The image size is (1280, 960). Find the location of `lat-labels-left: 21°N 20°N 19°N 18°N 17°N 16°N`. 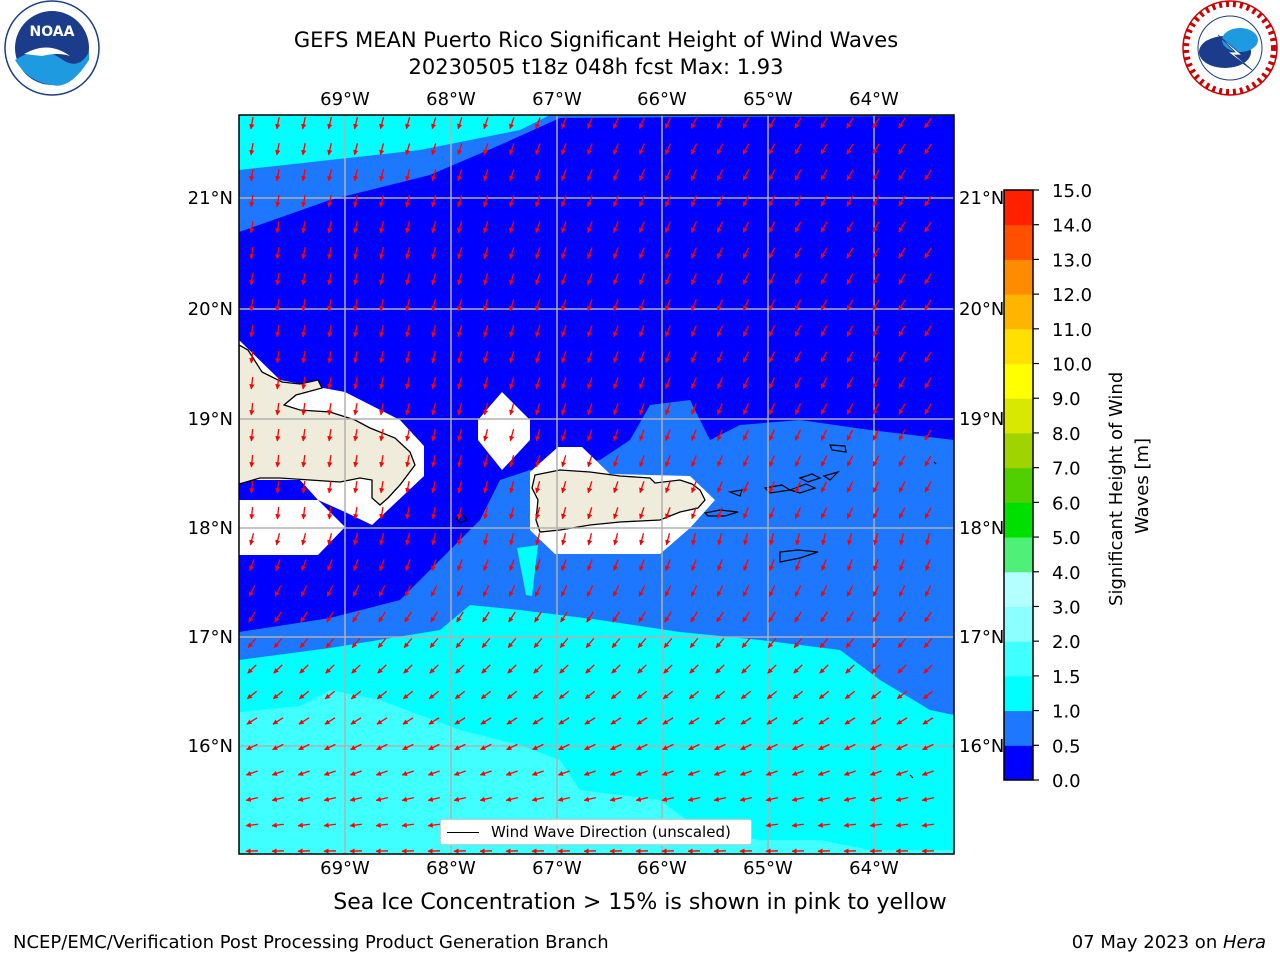

lat-labels-left: 21°N 20°N 19°N 18°N 17°N 16°N is located at coordinates (210, 472).